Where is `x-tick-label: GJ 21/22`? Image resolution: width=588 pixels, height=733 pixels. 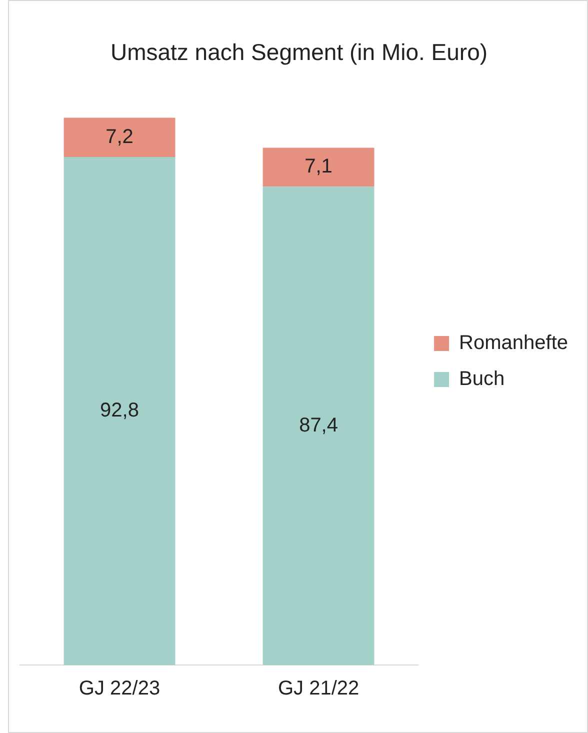 x-tick-label: GJ 21/22 is located at coordinates (319, 689).